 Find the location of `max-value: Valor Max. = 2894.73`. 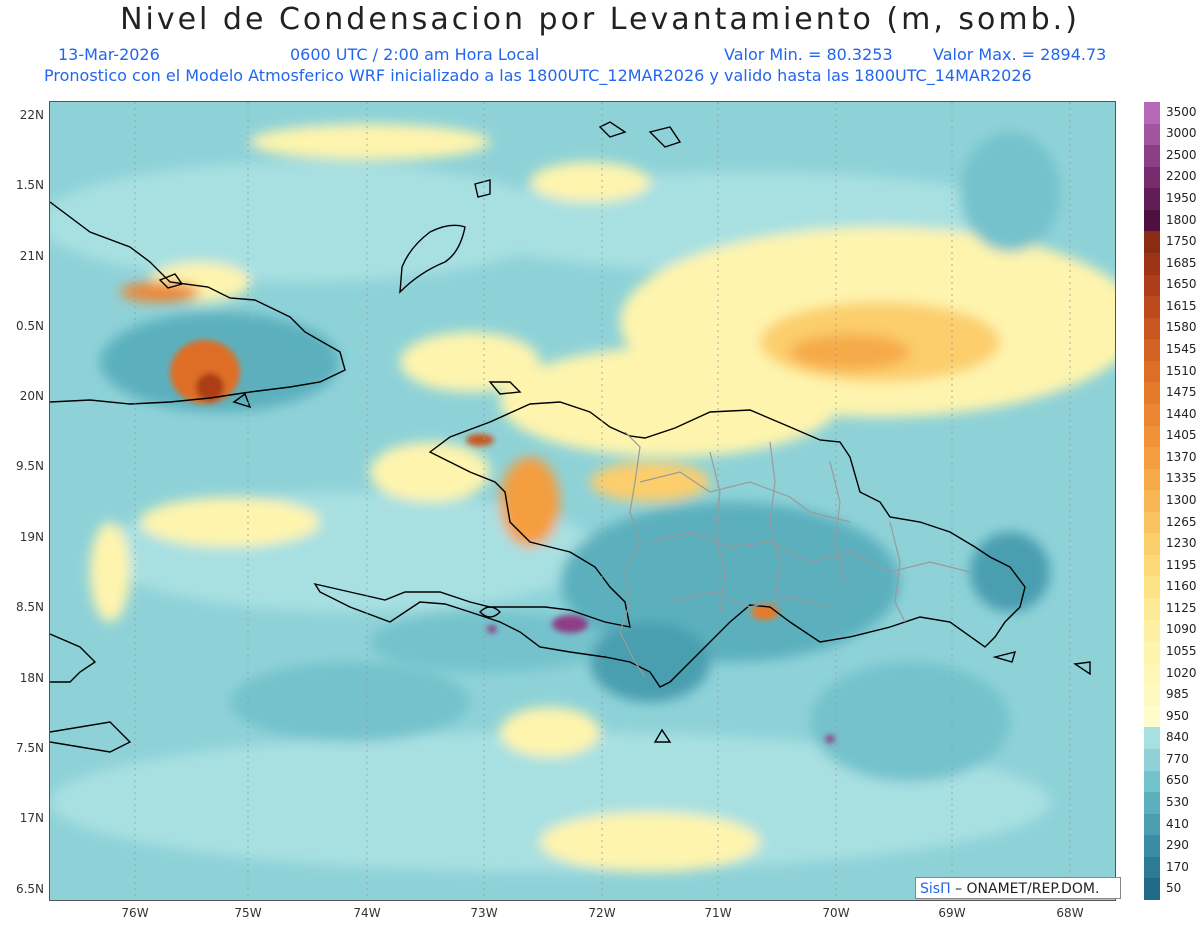

max-value: Valor Max. = 2894.73 is located at coordinates (1020, 54).